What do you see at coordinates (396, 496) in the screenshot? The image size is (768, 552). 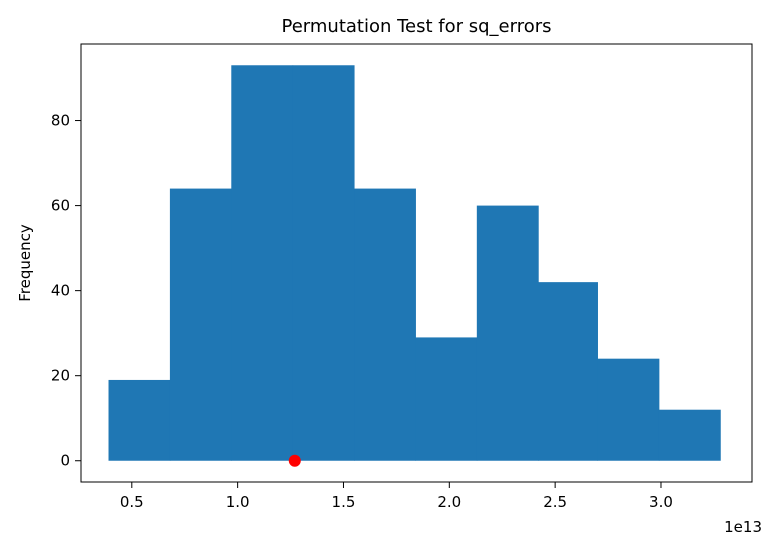 I see `x-axis: 0.5 1.0 1.5 2.0 2.5 3.0` at bounding box center [396, 496].